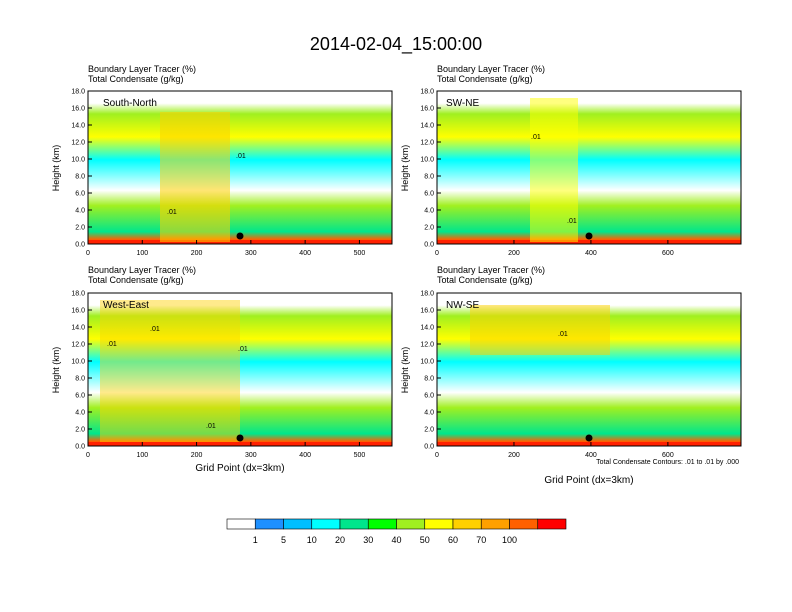 This screenshot has height=612, width=792. Describe the element at coordinates (88, 455) in the screenshot. I see `x-tick-label: 0` at that location.